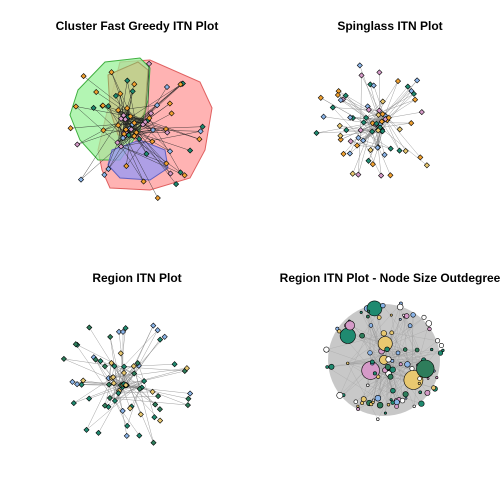 Image resolution: width=504 pixels, height=504 pixels. I want to click on panel-title-region: Region ITN Plot, so click(136, 278).